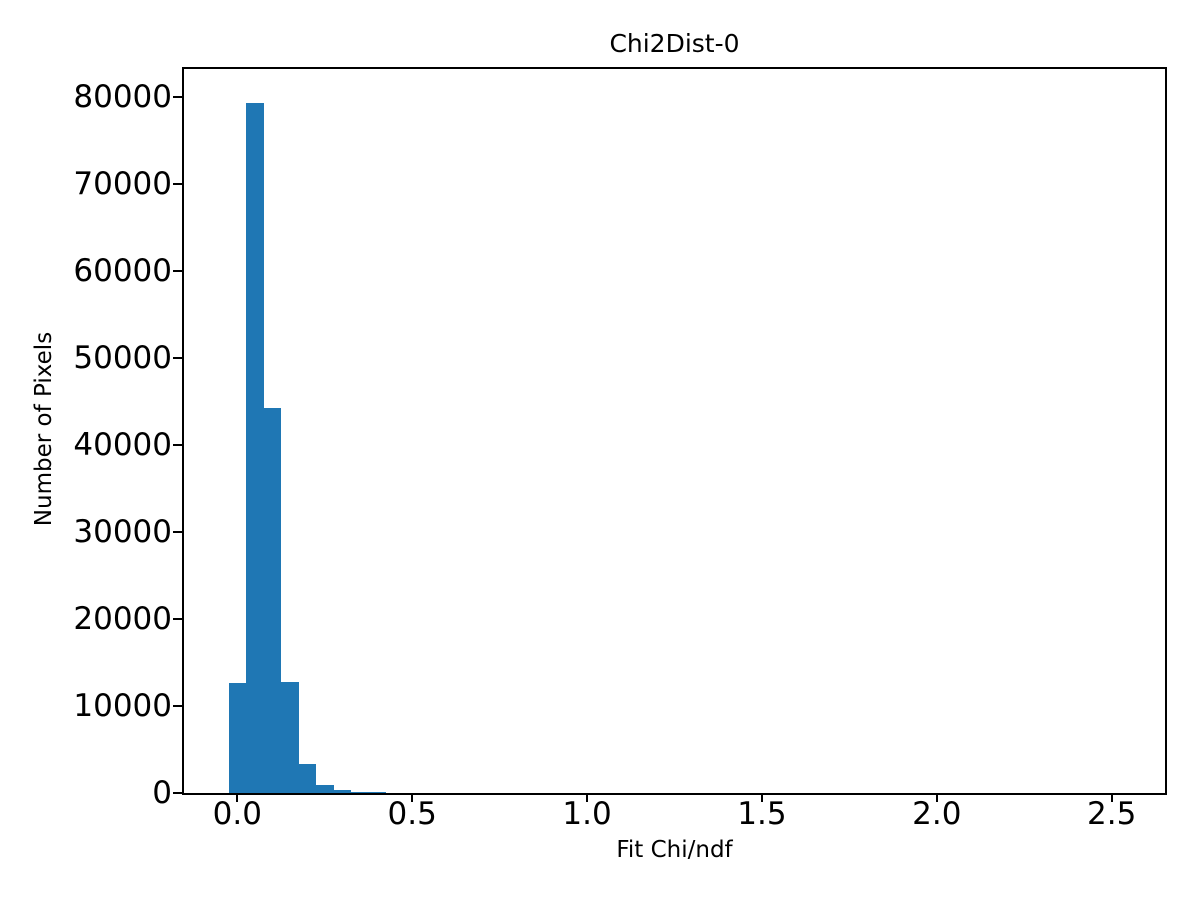  Describe the element at coordinates (1112, 814) in the screenshot. I see `x-tick-label: 2.5` at that location.